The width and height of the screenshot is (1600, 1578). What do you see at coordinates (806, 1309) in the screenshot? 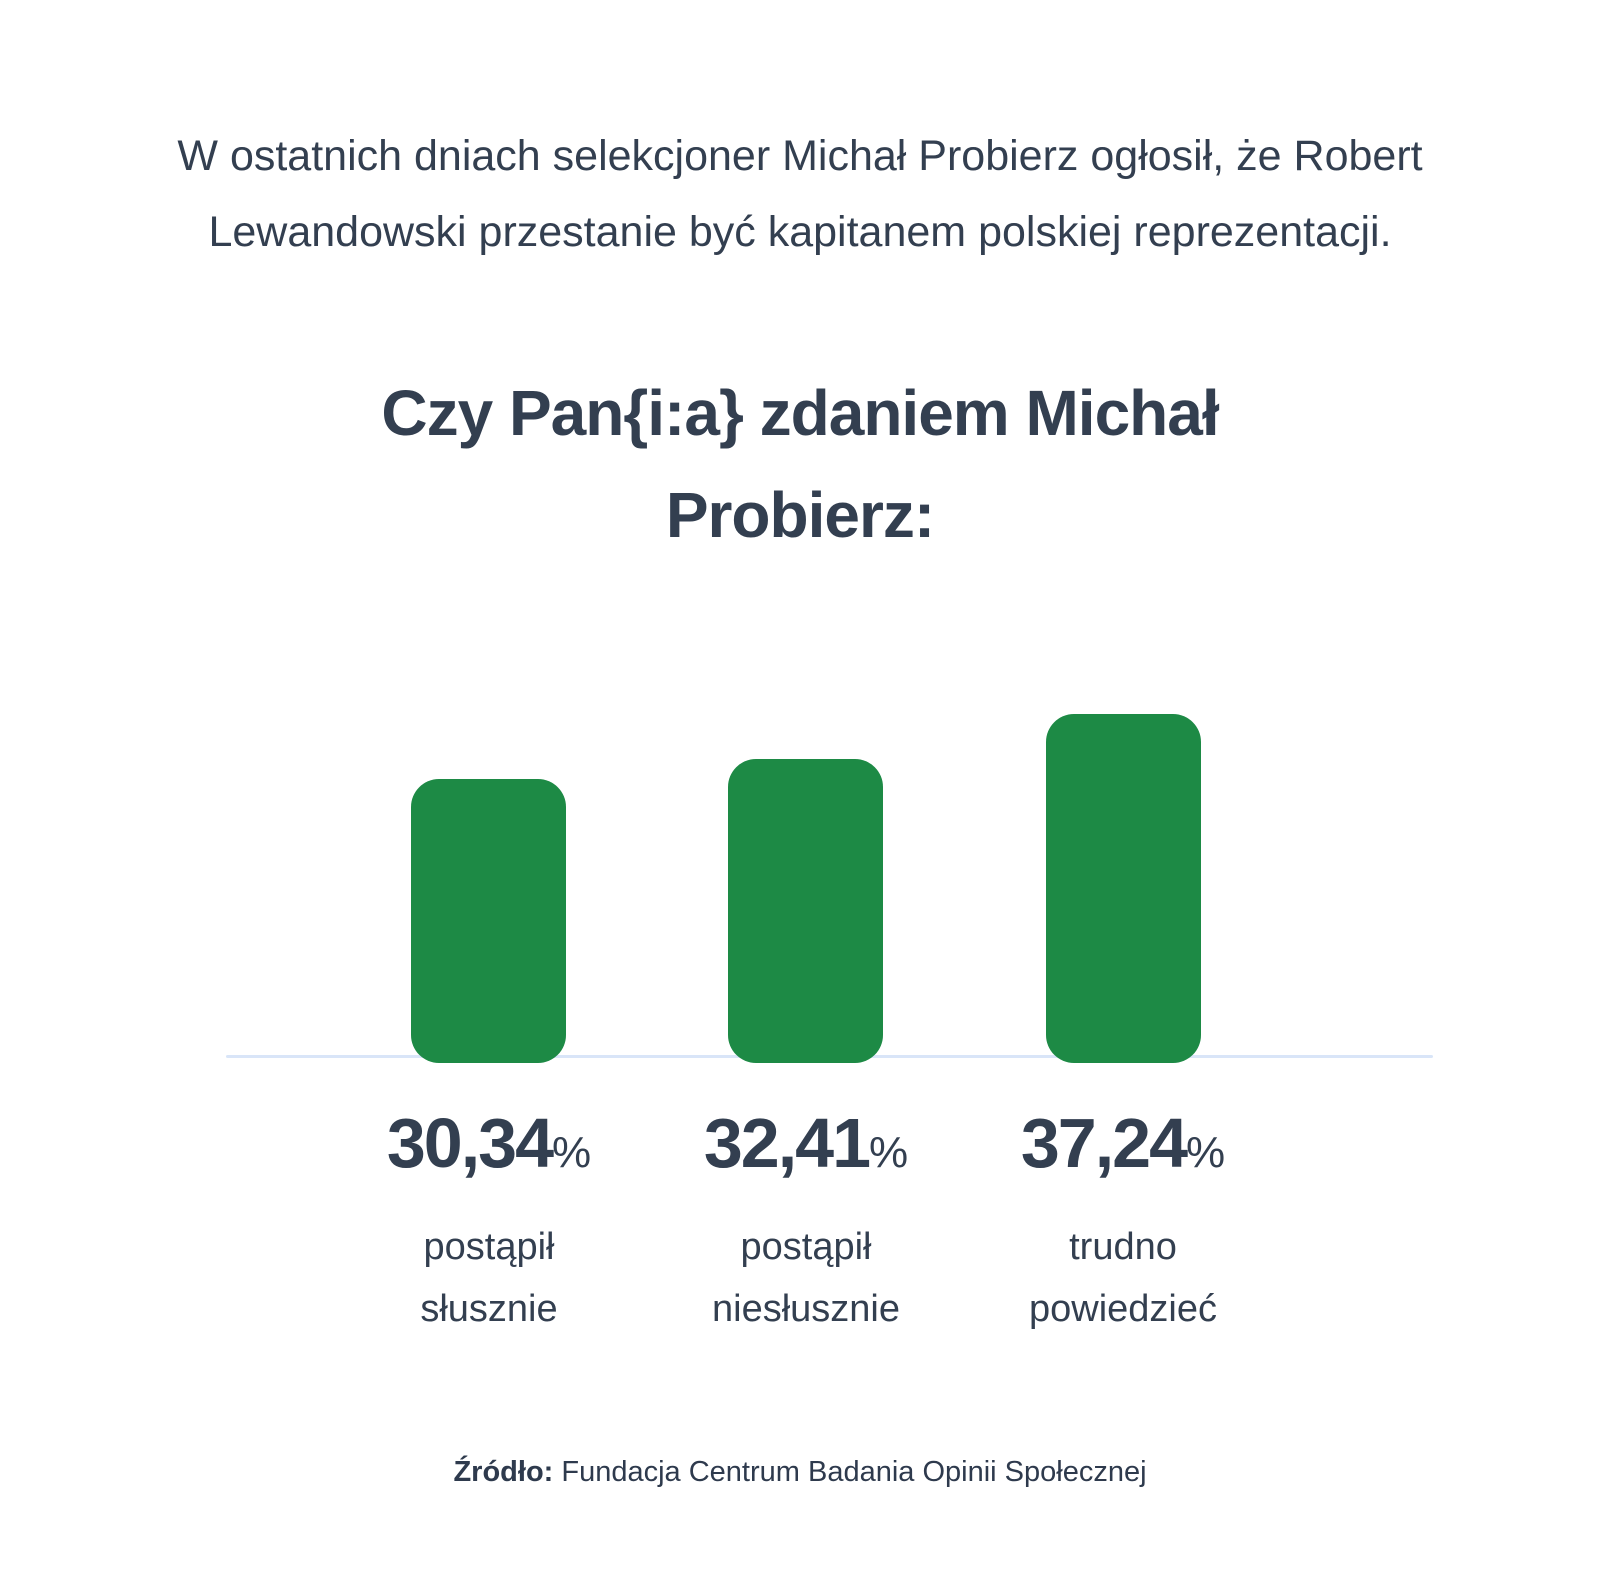
I see `category-label-2-line2: niesłusznie` at bounding box center [806, 1309].